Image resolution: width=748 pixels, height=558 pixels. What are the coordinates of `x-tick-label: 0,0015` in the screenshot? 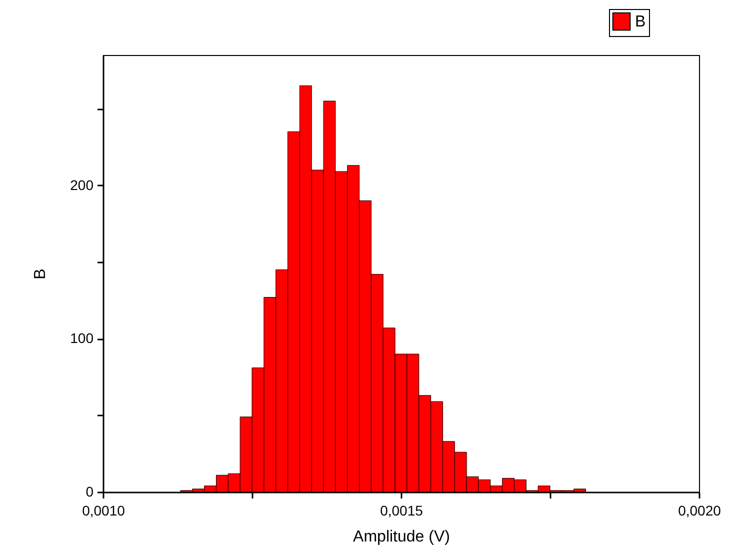 It's located at (402, 510).